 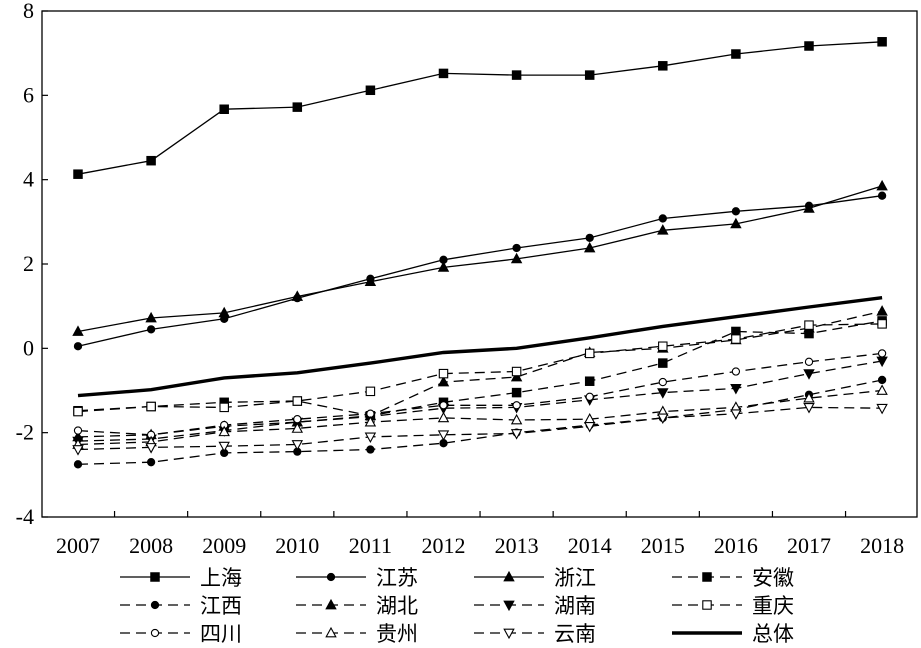 I want to click on x-tick-label: 2011, so click(x=370, y=545).